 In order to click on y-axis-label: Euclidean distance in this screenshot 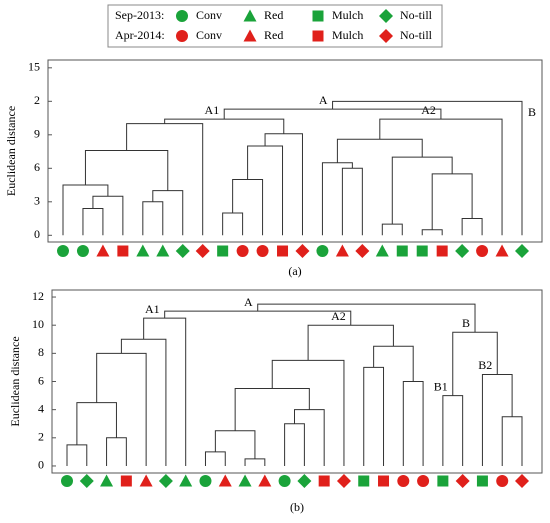, I will do `click(11, 151)`.